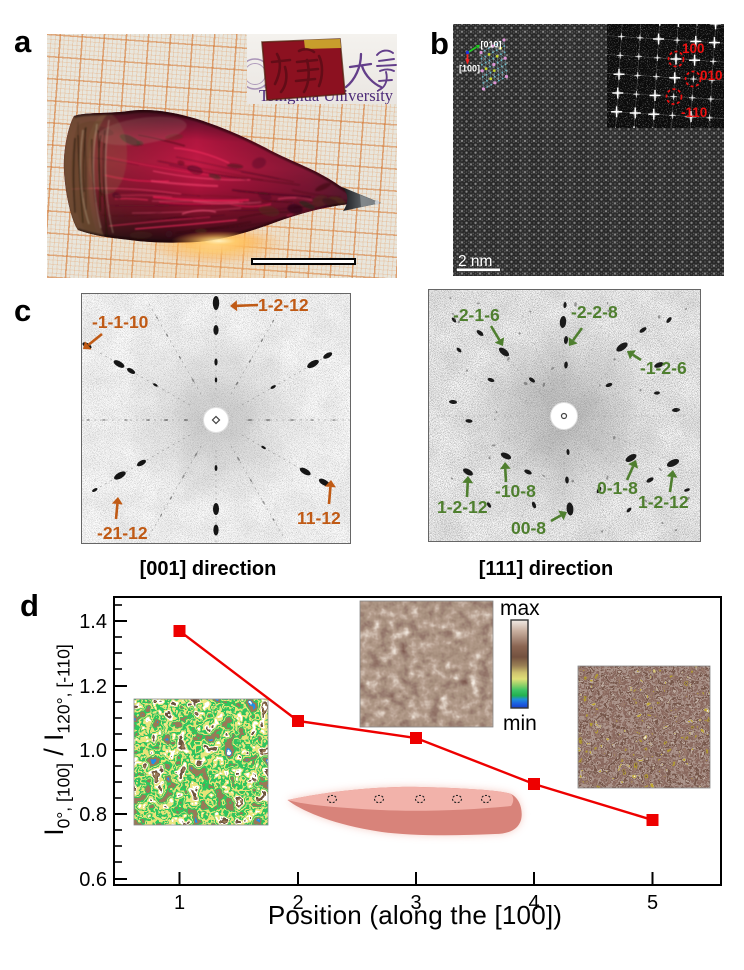 This screenshot has width=744, height=970. I want to click on svg-text: 3, so click(415, 903).